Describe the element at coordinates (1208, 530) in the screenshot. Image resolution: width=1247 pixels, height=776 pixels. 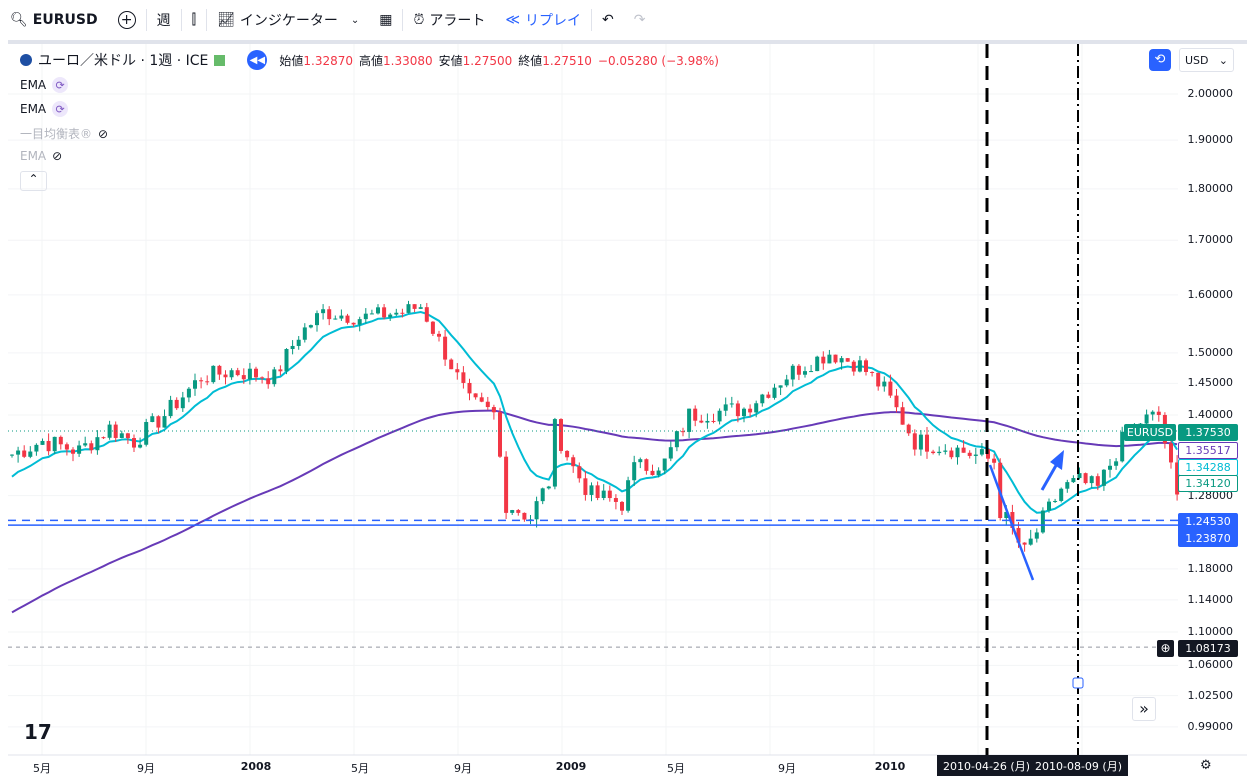
I see `line-tags` at that location.